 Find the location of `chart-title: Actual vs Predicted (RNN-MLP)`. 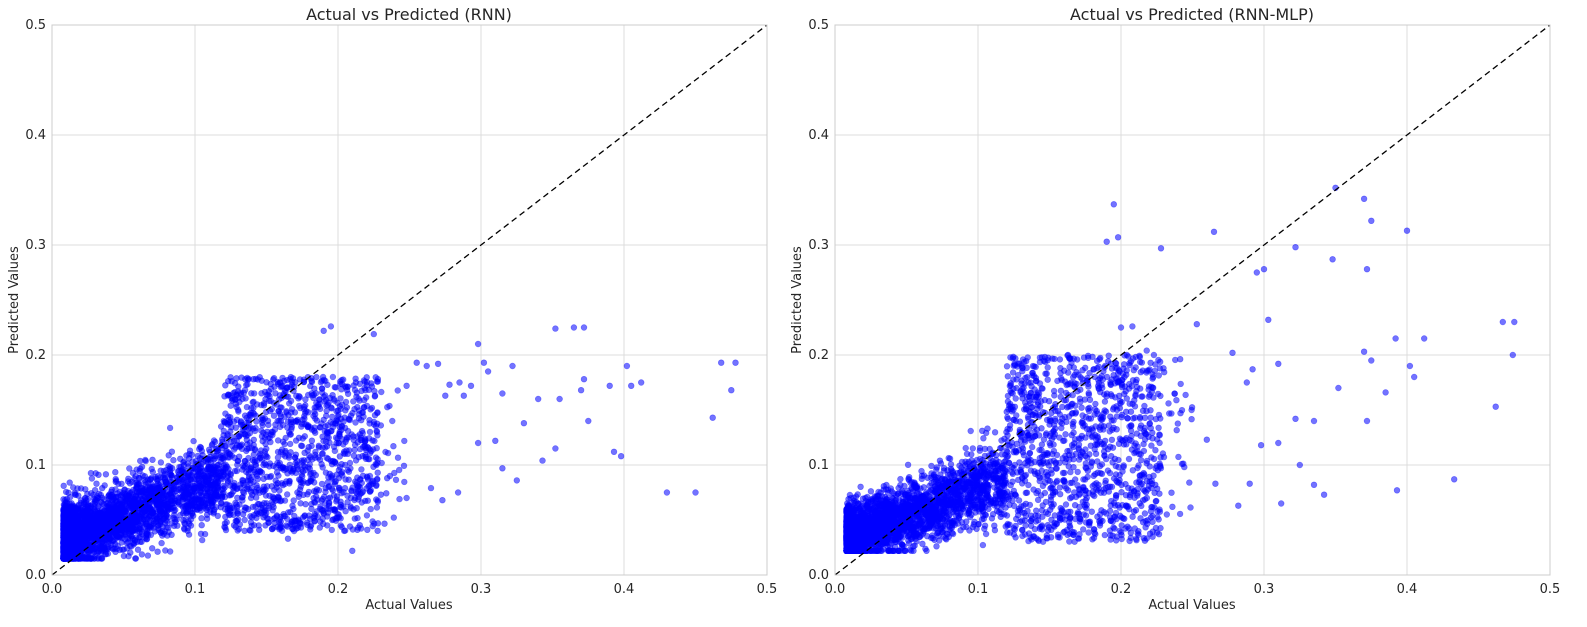

chart-title: Actual vs Predicted (RNN-MLP) is located at coordinates (1192, 14).